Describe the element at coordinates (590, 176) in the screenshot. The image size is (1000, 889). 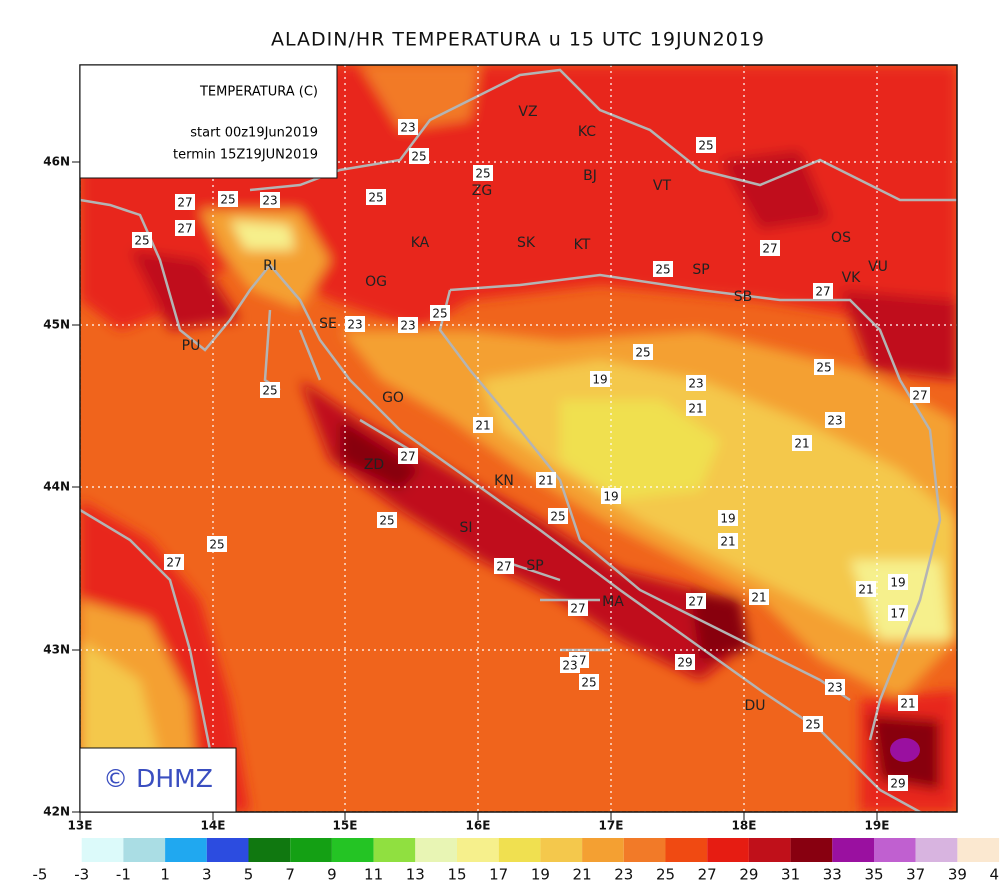
I see `place-label: BJ` at that location.